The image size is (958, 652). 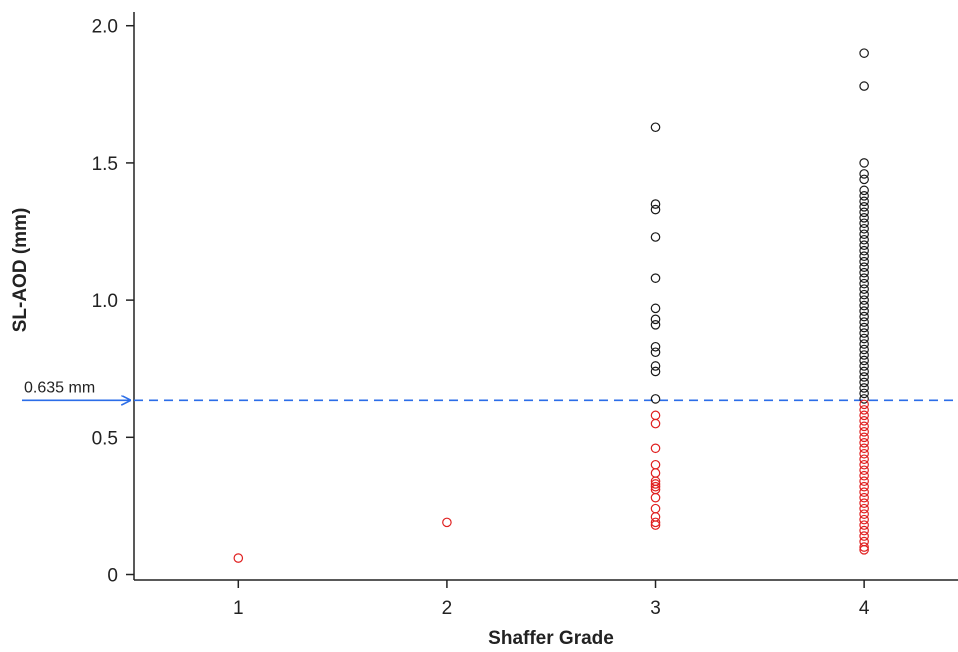 What do you see at coordinates (655, 608) in the screenshot?
I see `x-tick-label: 3` at bounding box center [655, 608].